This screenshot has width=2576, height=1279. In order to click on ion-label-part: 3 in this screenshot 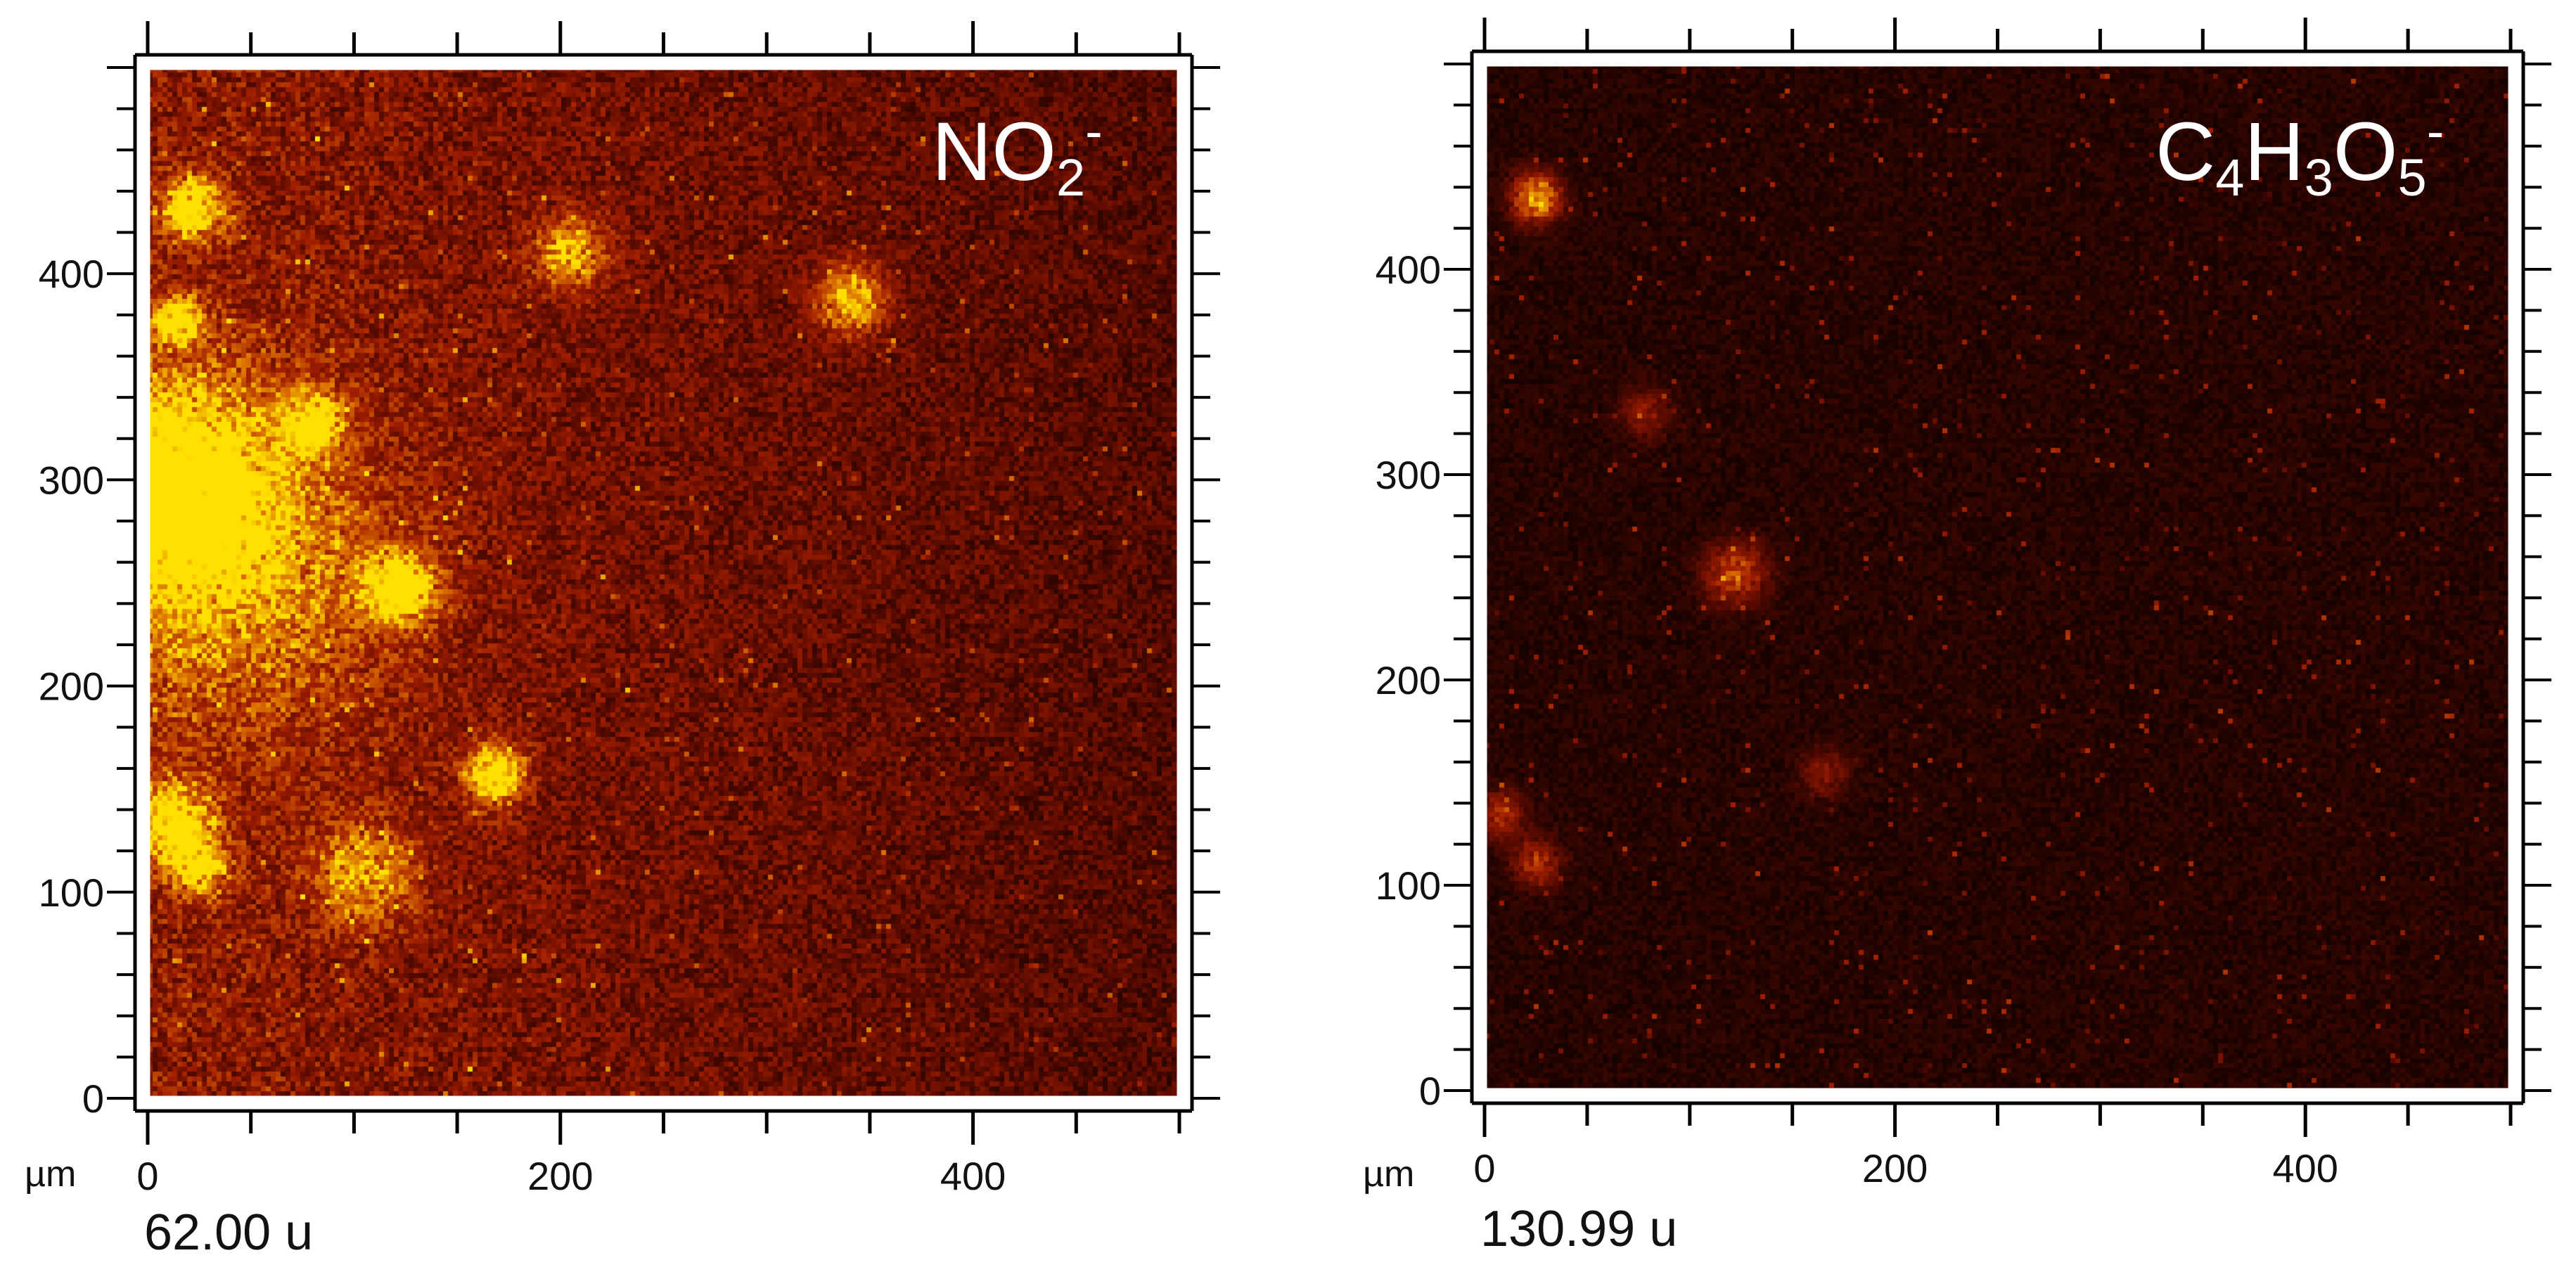, I will do `click(2318, 178)`.